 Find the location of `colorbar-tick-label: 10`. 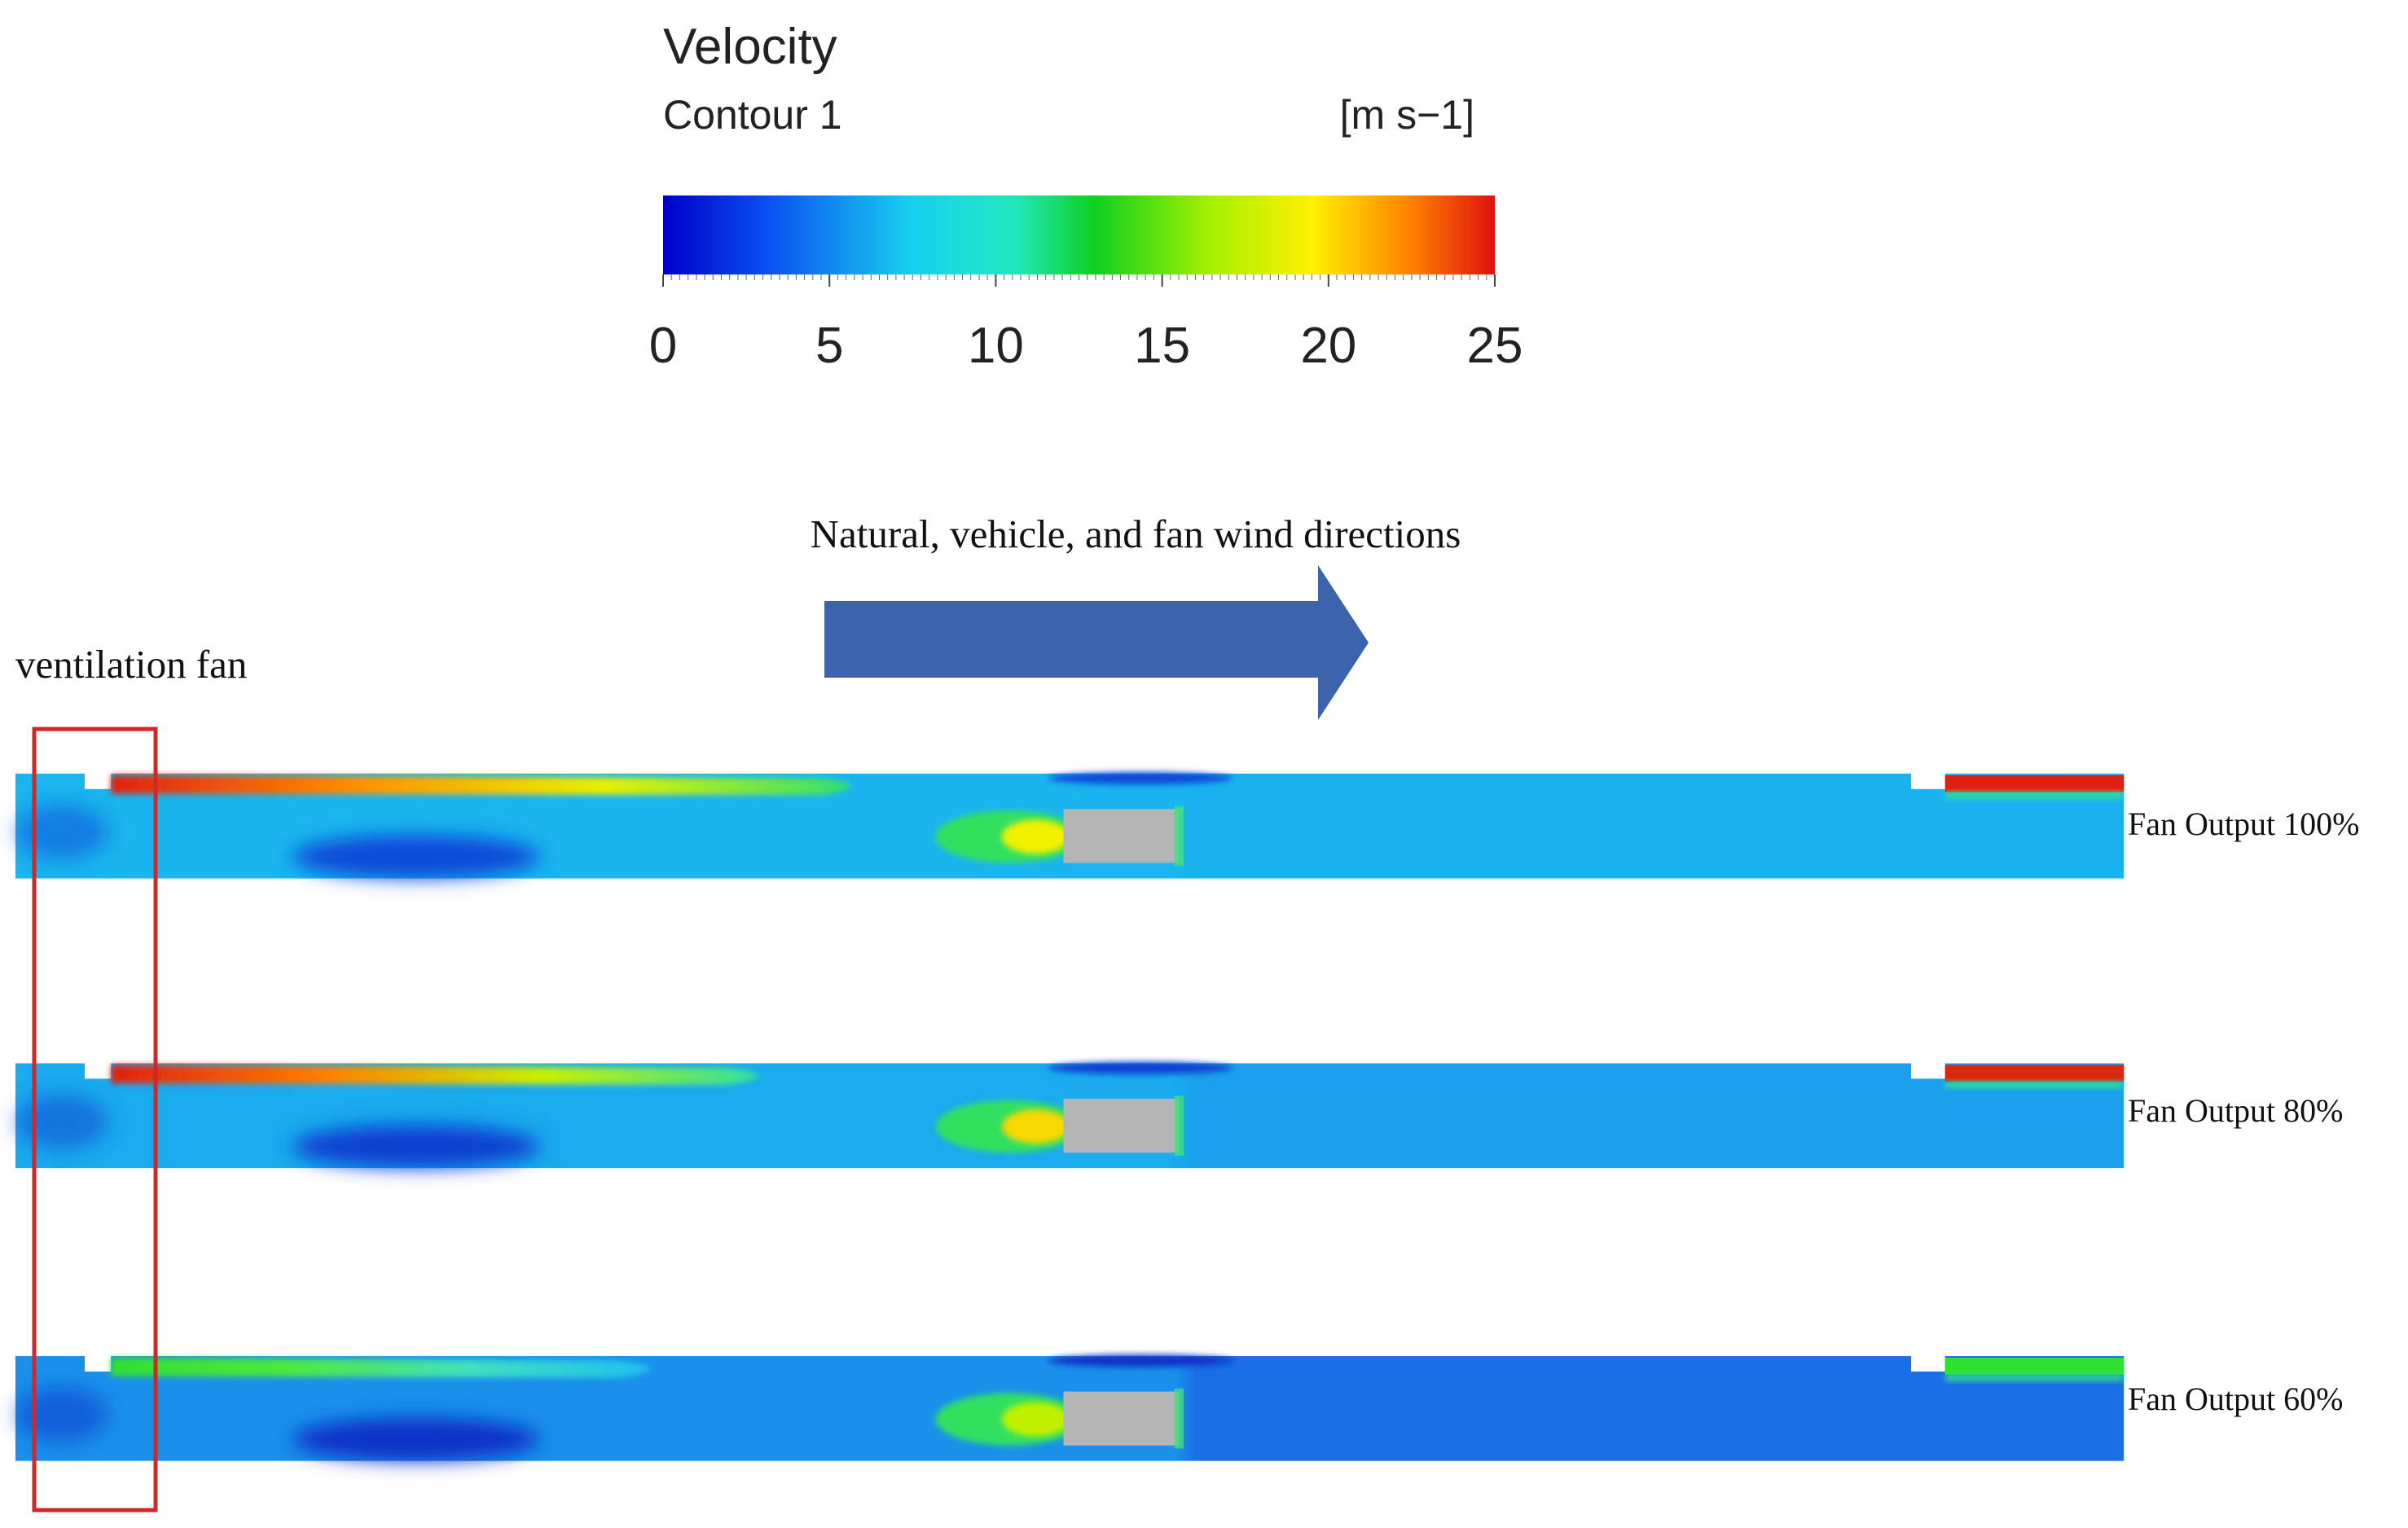

colorbar-tick-label: 10 is located at coordinates (996, 346).